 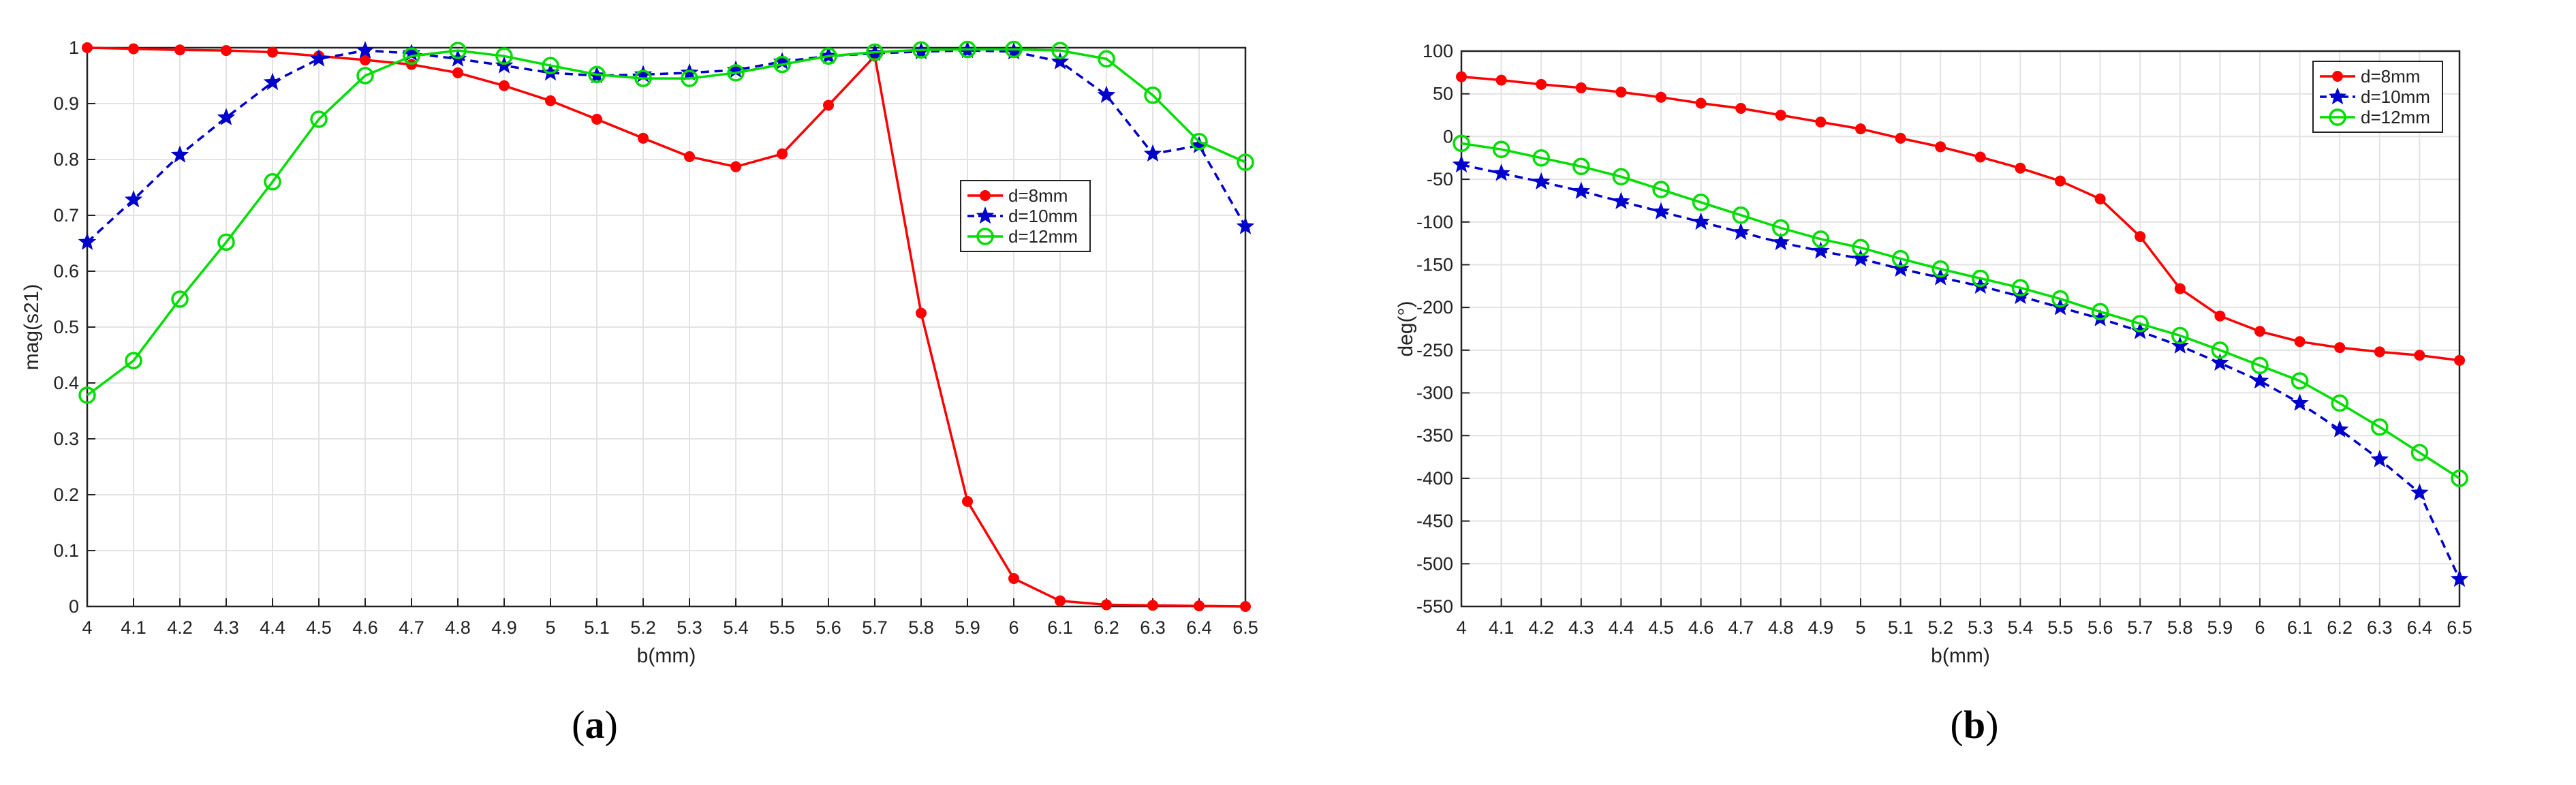 What do you see at coordinates (2060, 627) in the screenshot?
I see `x-tick-label: 5.5` at bounding box center [2060, 627].